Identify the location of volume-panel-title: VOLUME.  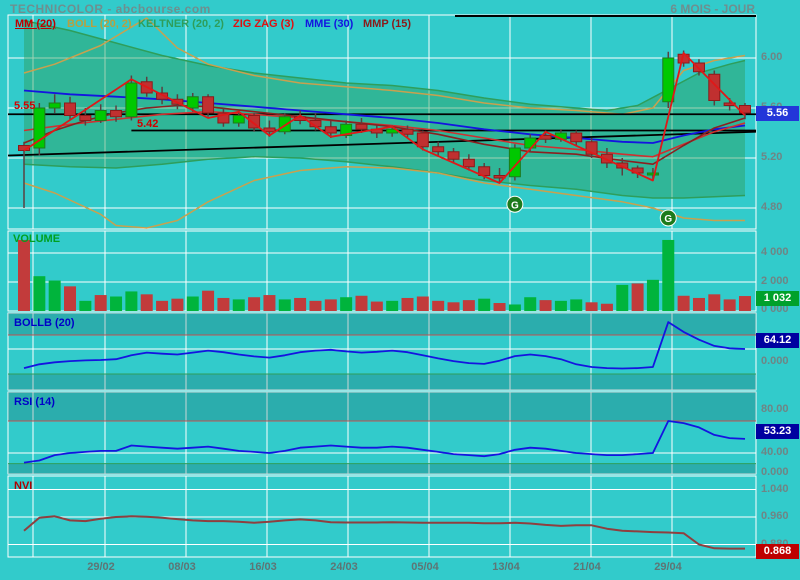
(37, 239).